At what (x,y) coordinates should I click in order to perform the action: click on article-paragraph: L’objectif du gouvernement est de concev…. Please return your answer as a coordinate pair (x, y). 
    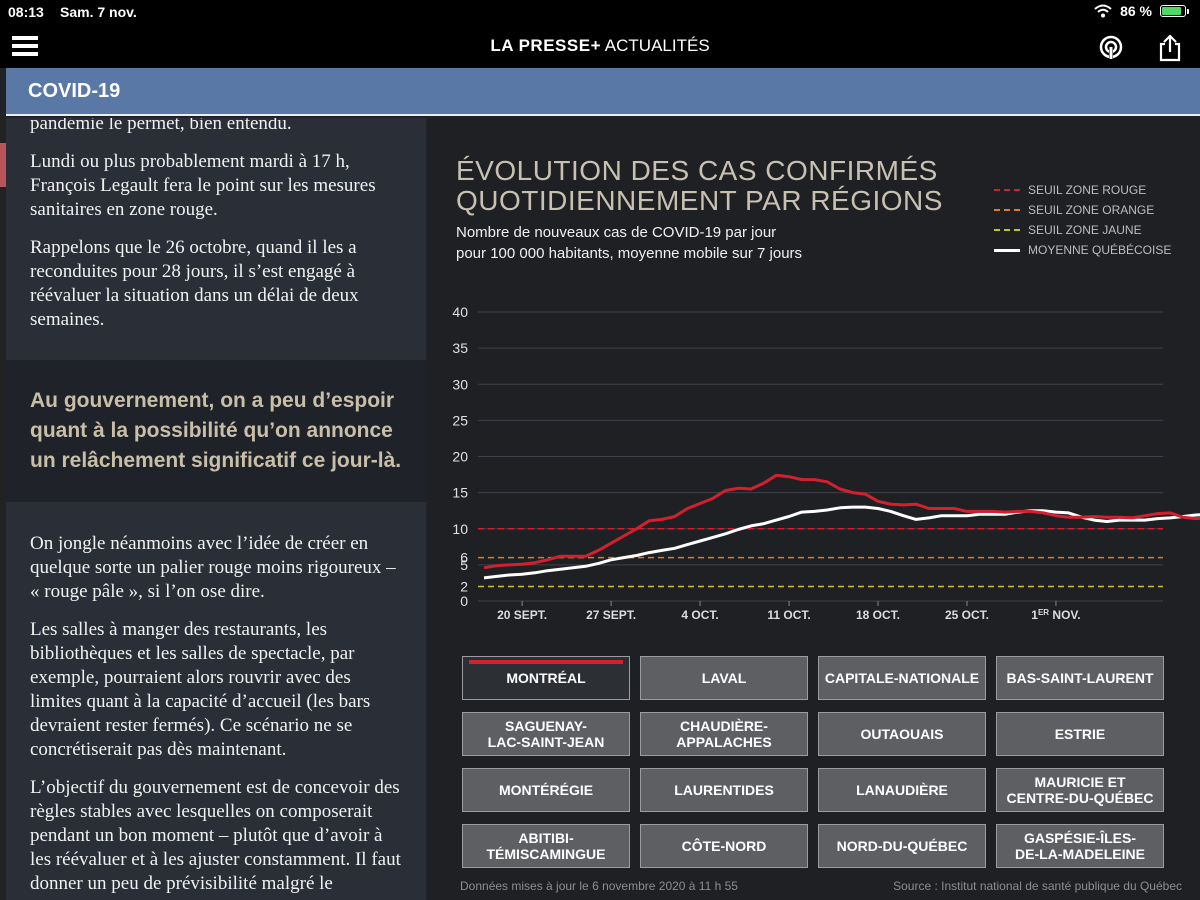
    Looking at the image, I should click on (215, 838).